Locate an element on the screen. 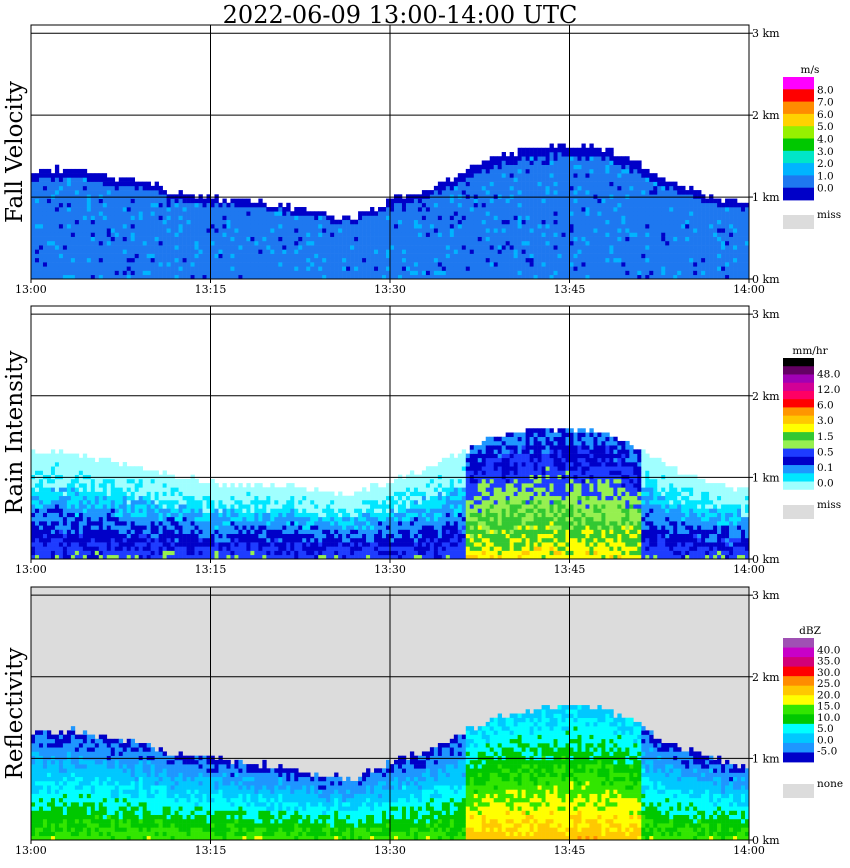 This screenshot has height=868, width=850. legend-level-label: 35.0 is located at coordinates (828, 662).